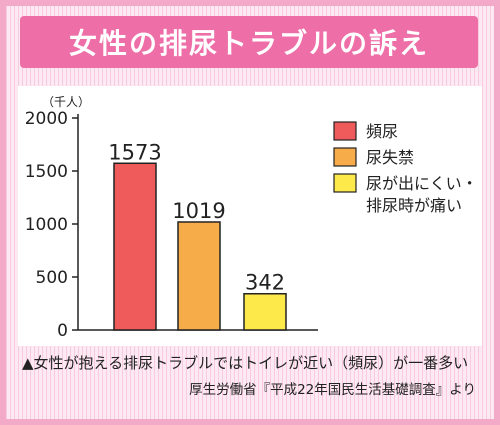 This screenshot has height=425, width=500. What do you see at coordinates (332, 390) in the screenshot?
I see `source-credit: 厚生労働省『平成22年国民生活基礎調査』より` at bounding box center [332, 390].